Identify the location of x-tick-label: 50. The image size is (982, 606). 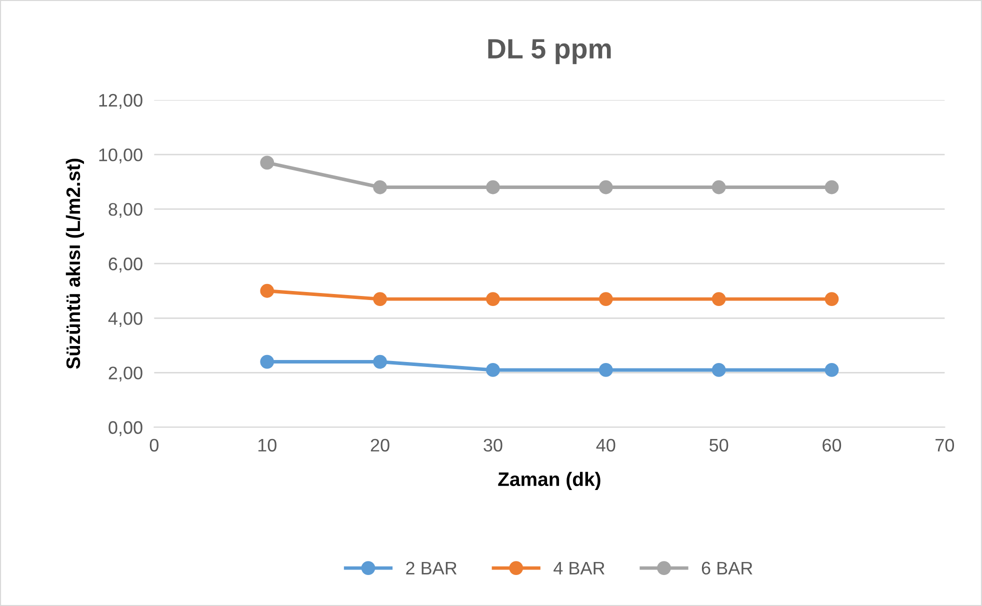
(719, 445).